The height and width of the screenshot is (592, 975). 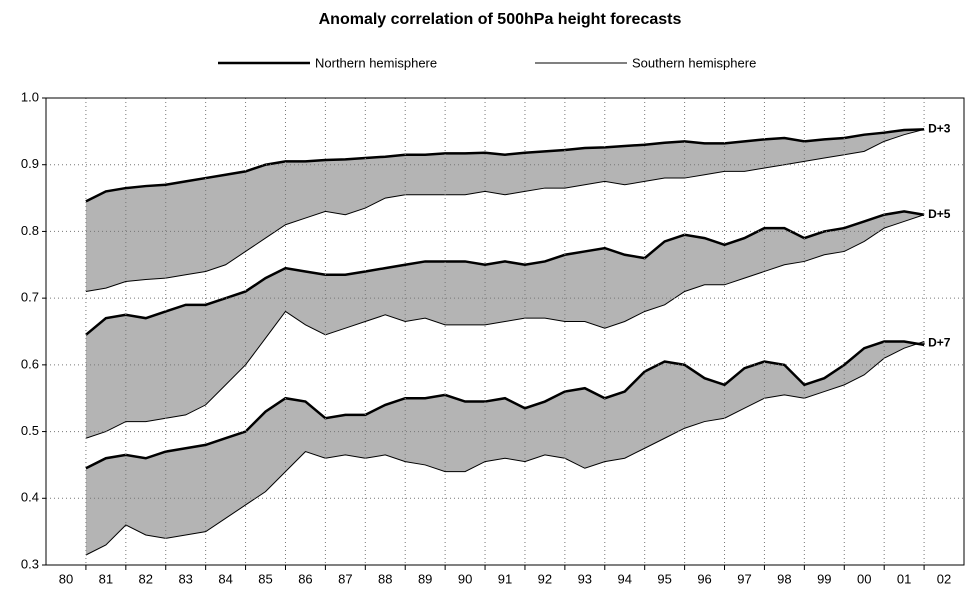 What do you see at coordinates (939, 342) in the screenshot?
I see `band-label: D+7` at bounding box center [939, 342].